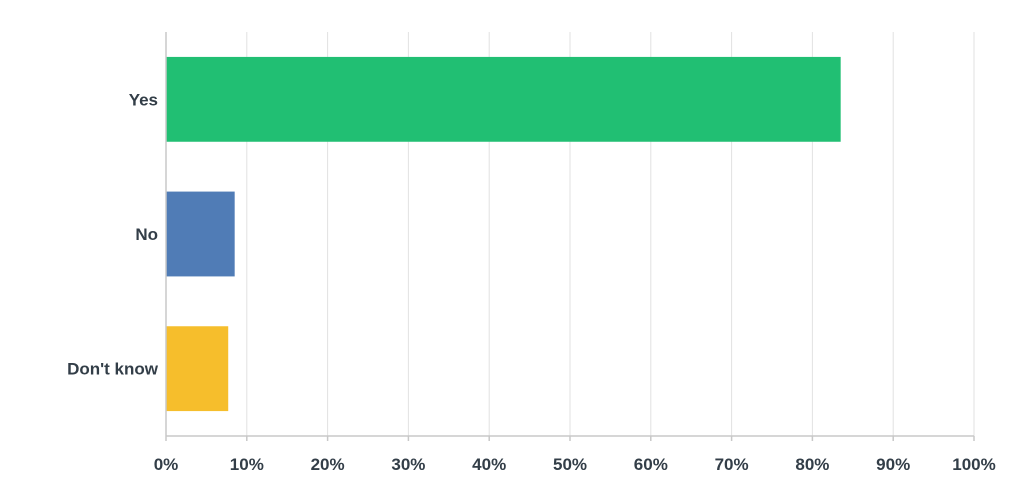 The width and height of the screenshot is (1036, 496). I want to click on category-labels: Yes No Don't know, so click(113, 234).